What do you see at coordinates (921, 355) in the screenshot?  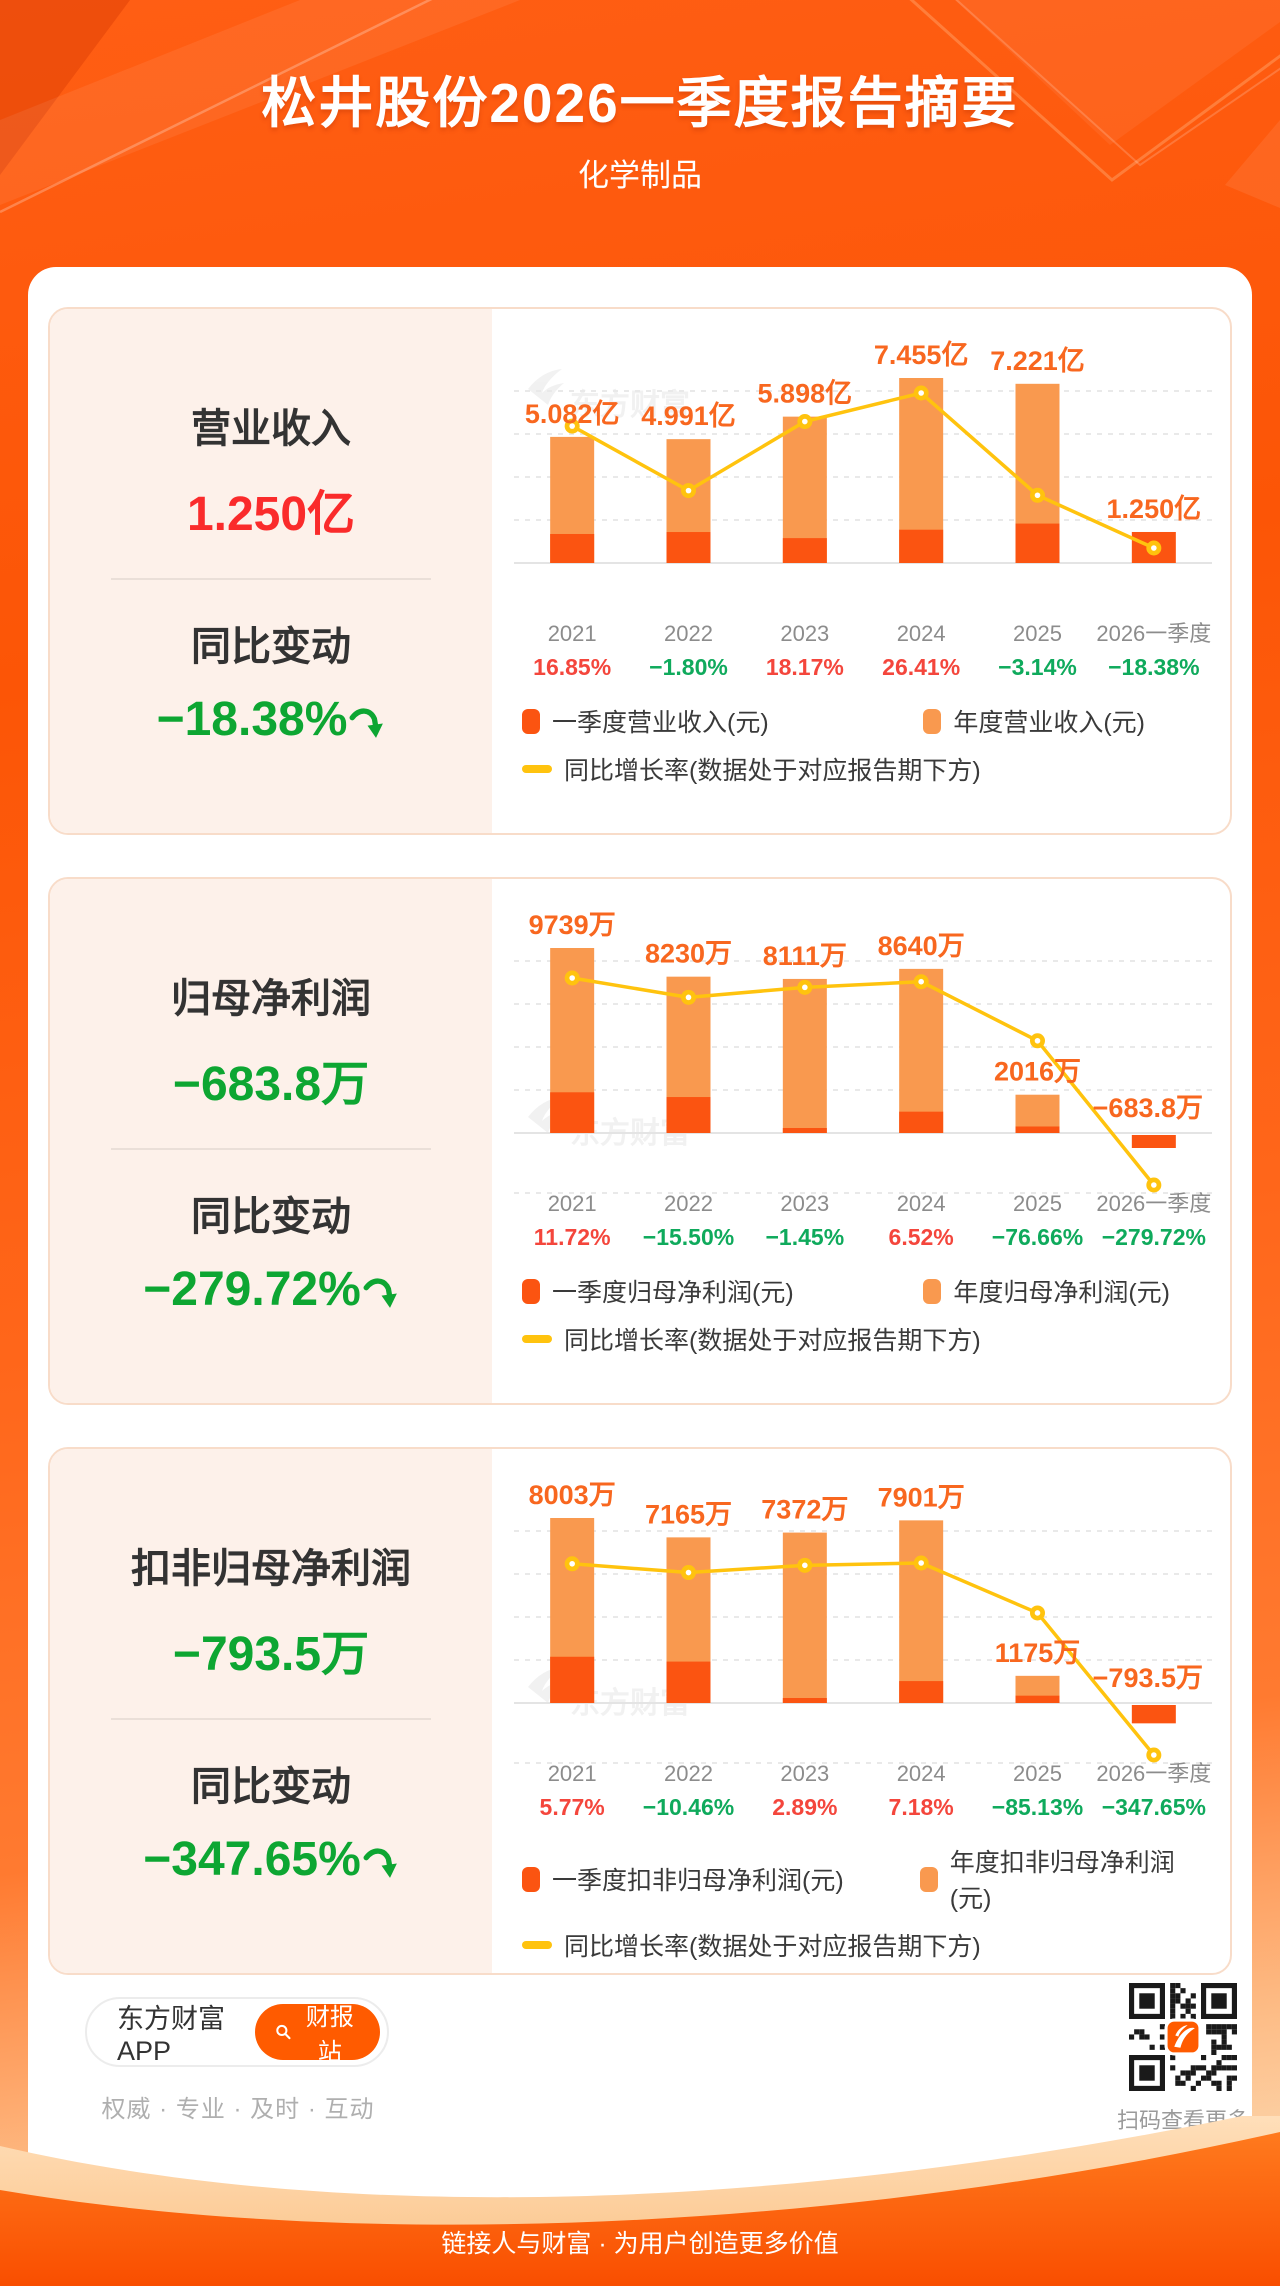 I see `svg-text: 7.455亿` at bounding box center [921, 355].